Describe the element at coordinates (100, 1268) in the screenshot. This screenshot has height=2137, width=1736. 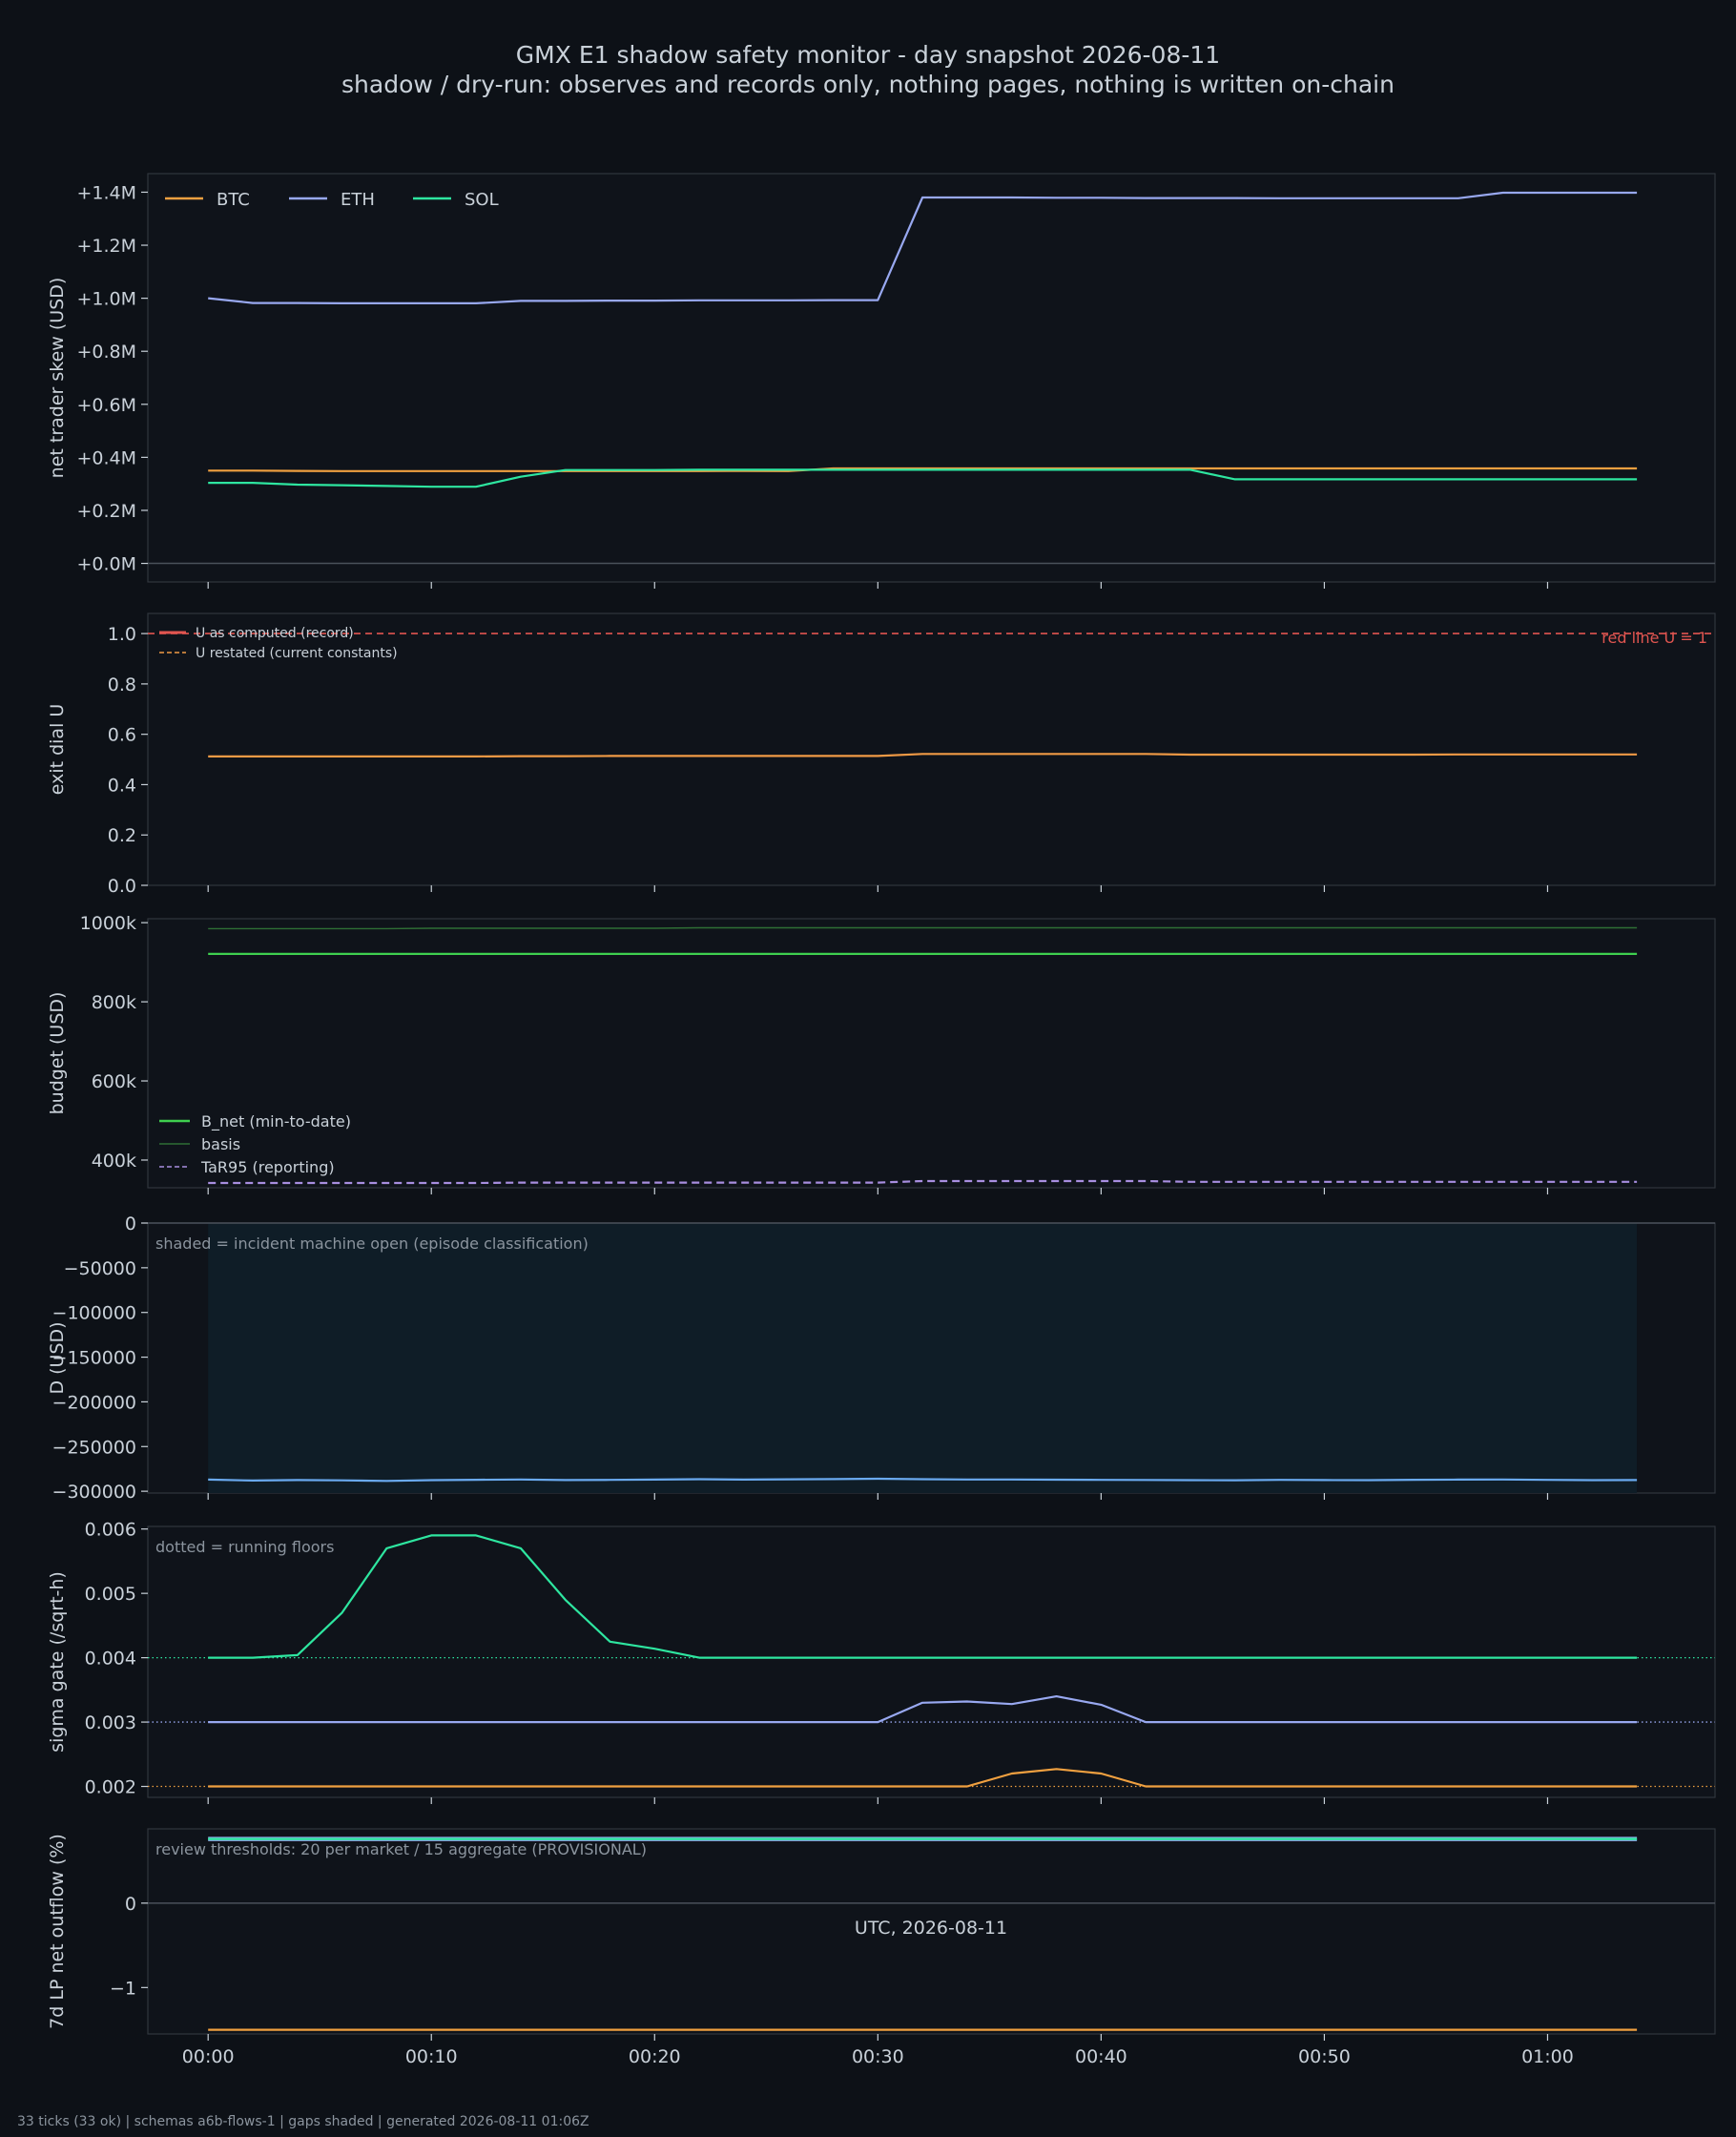
I see `y-tick-label: −50000` at that location.